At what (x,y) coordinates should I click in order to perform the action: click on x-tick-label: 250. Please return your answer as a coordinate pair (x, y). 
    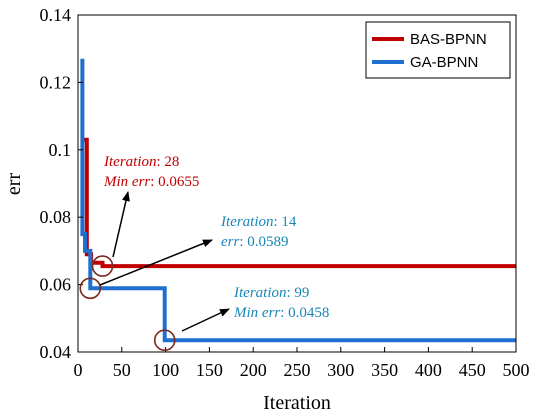
    Looking at the image, I should click on (297, 370).